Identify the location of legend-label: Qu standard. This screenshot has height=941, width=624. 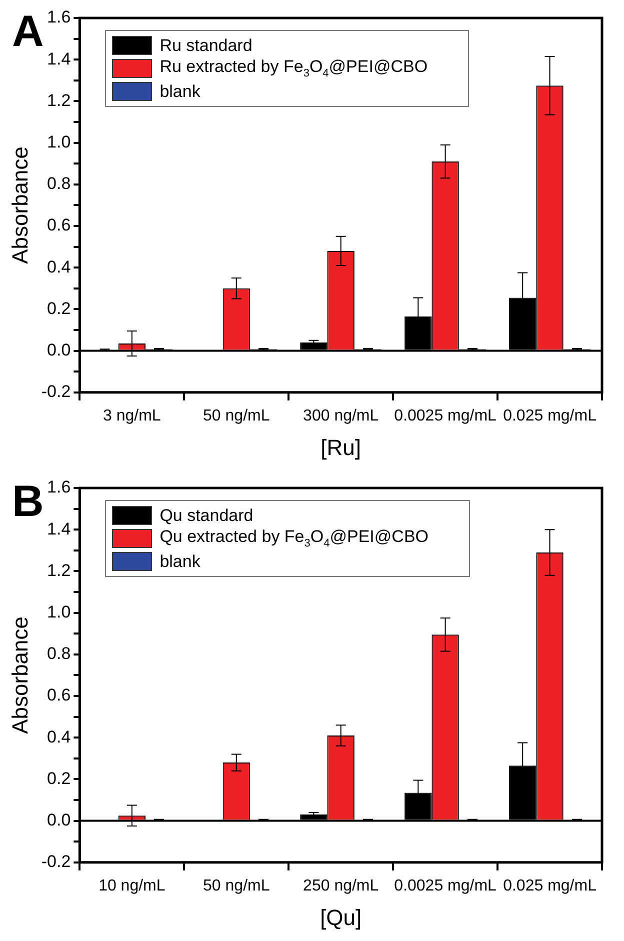
(207, 516).